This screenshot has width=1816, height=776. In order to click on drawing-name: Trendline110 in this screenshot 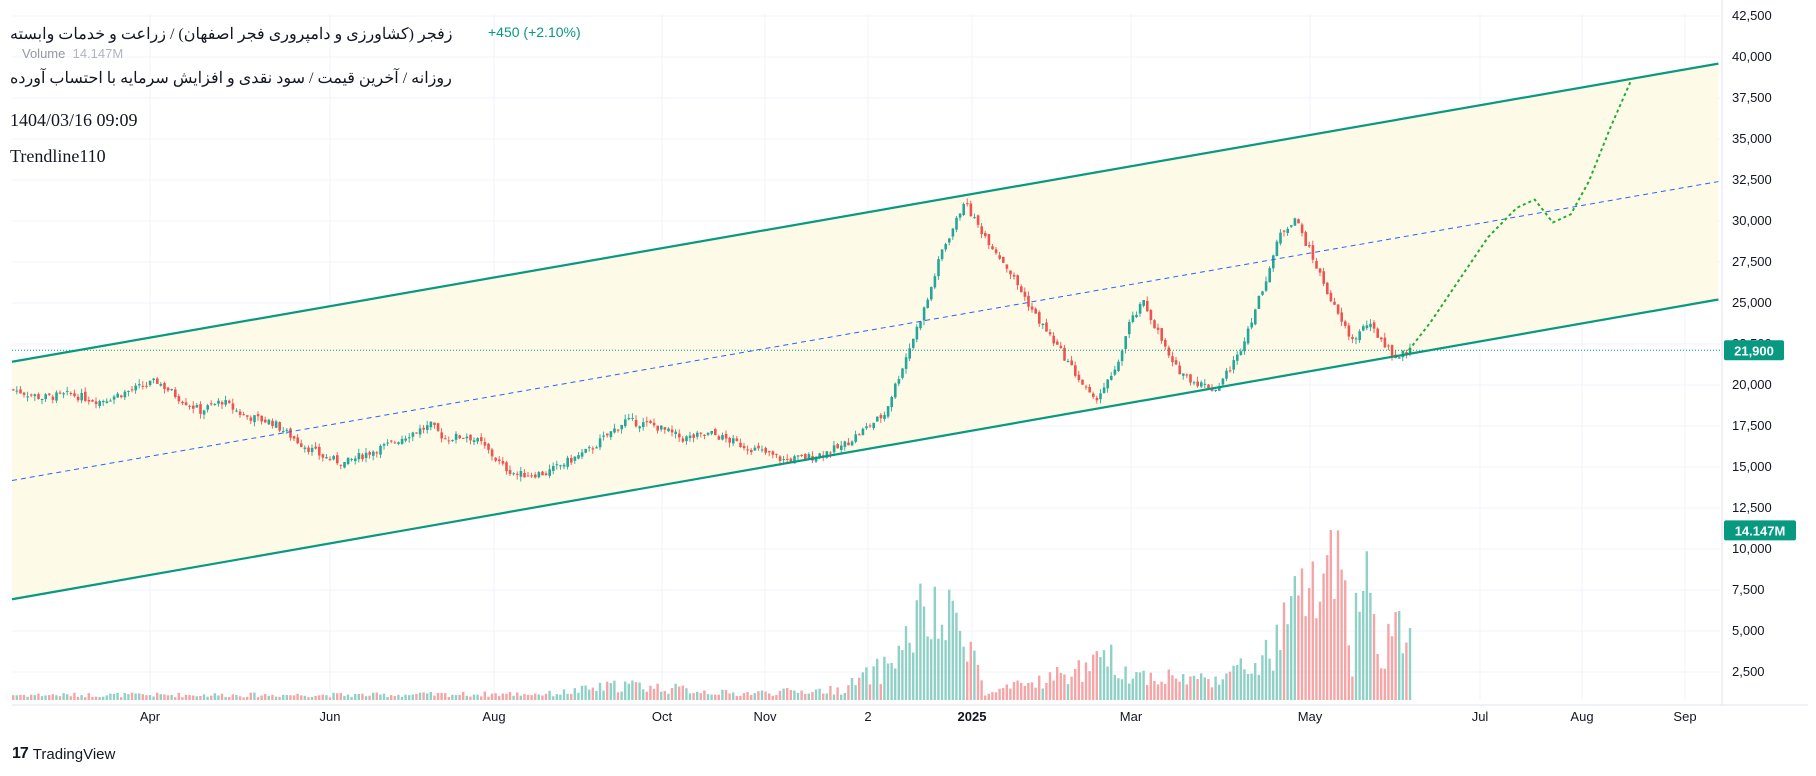, I will do `click(58, 156)`.